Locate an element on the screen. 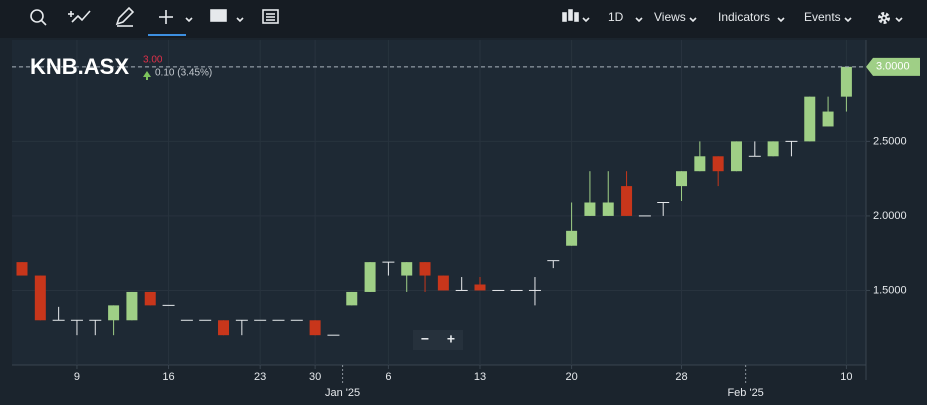 The image size is (927, 405). x-tick-label: 10 is located at coordinates (846, 377).